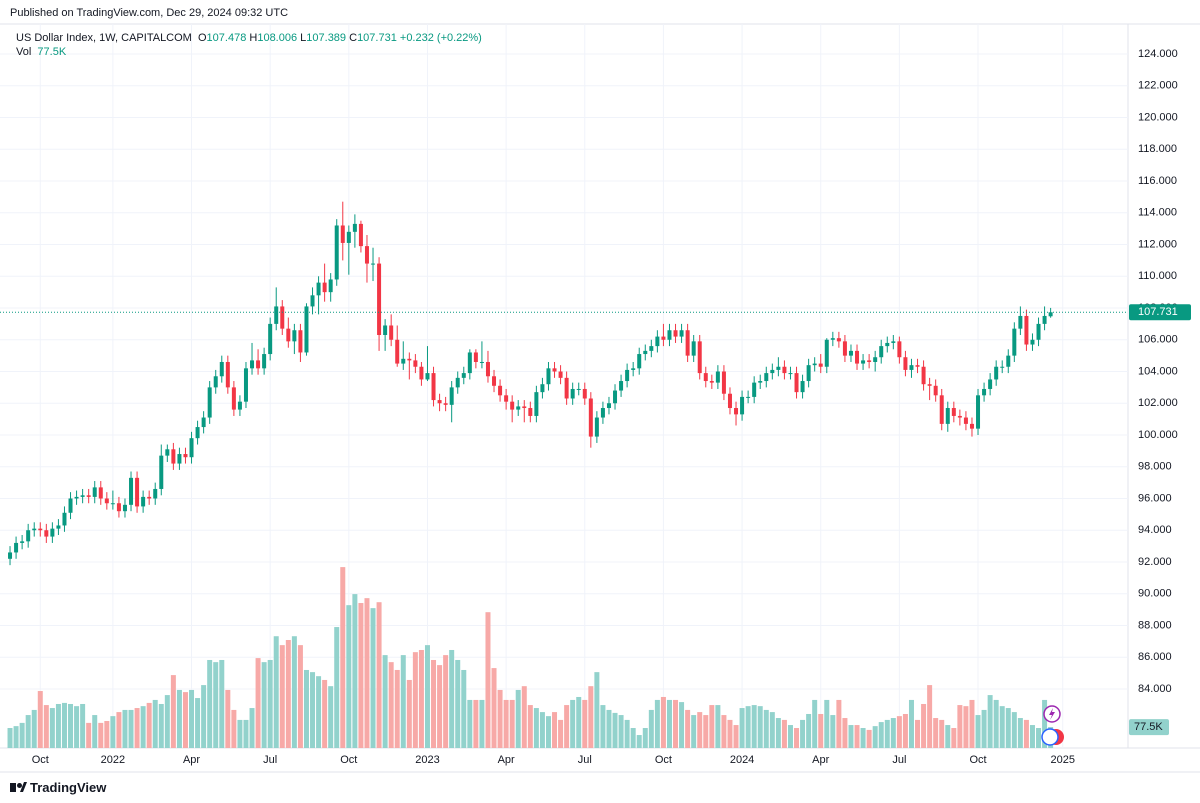 Image resolution: width=1200 pixels, height=803 pixels. I want to click on y-tick-label: 114.000, so click(1157, 213).